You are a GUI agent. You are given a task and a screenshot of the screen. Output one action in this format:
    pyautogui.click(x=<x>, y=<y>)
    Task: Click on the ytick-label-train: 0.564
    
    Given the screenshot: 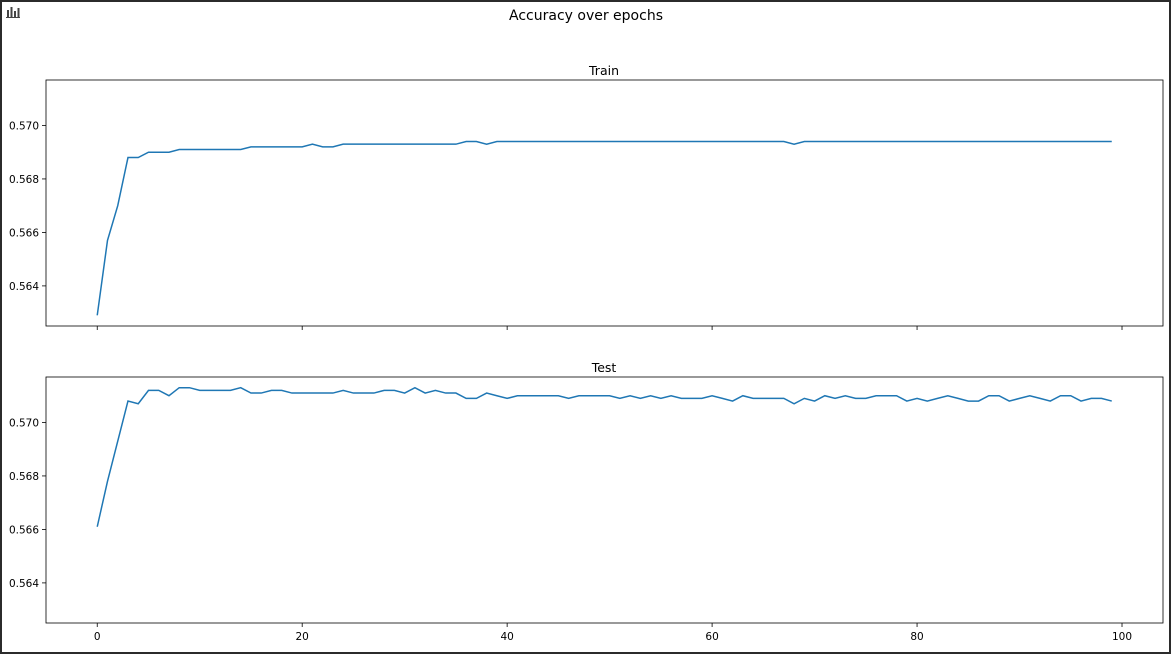 What is the action you would take?
    pyautogui.click(x=24, y=287)
    